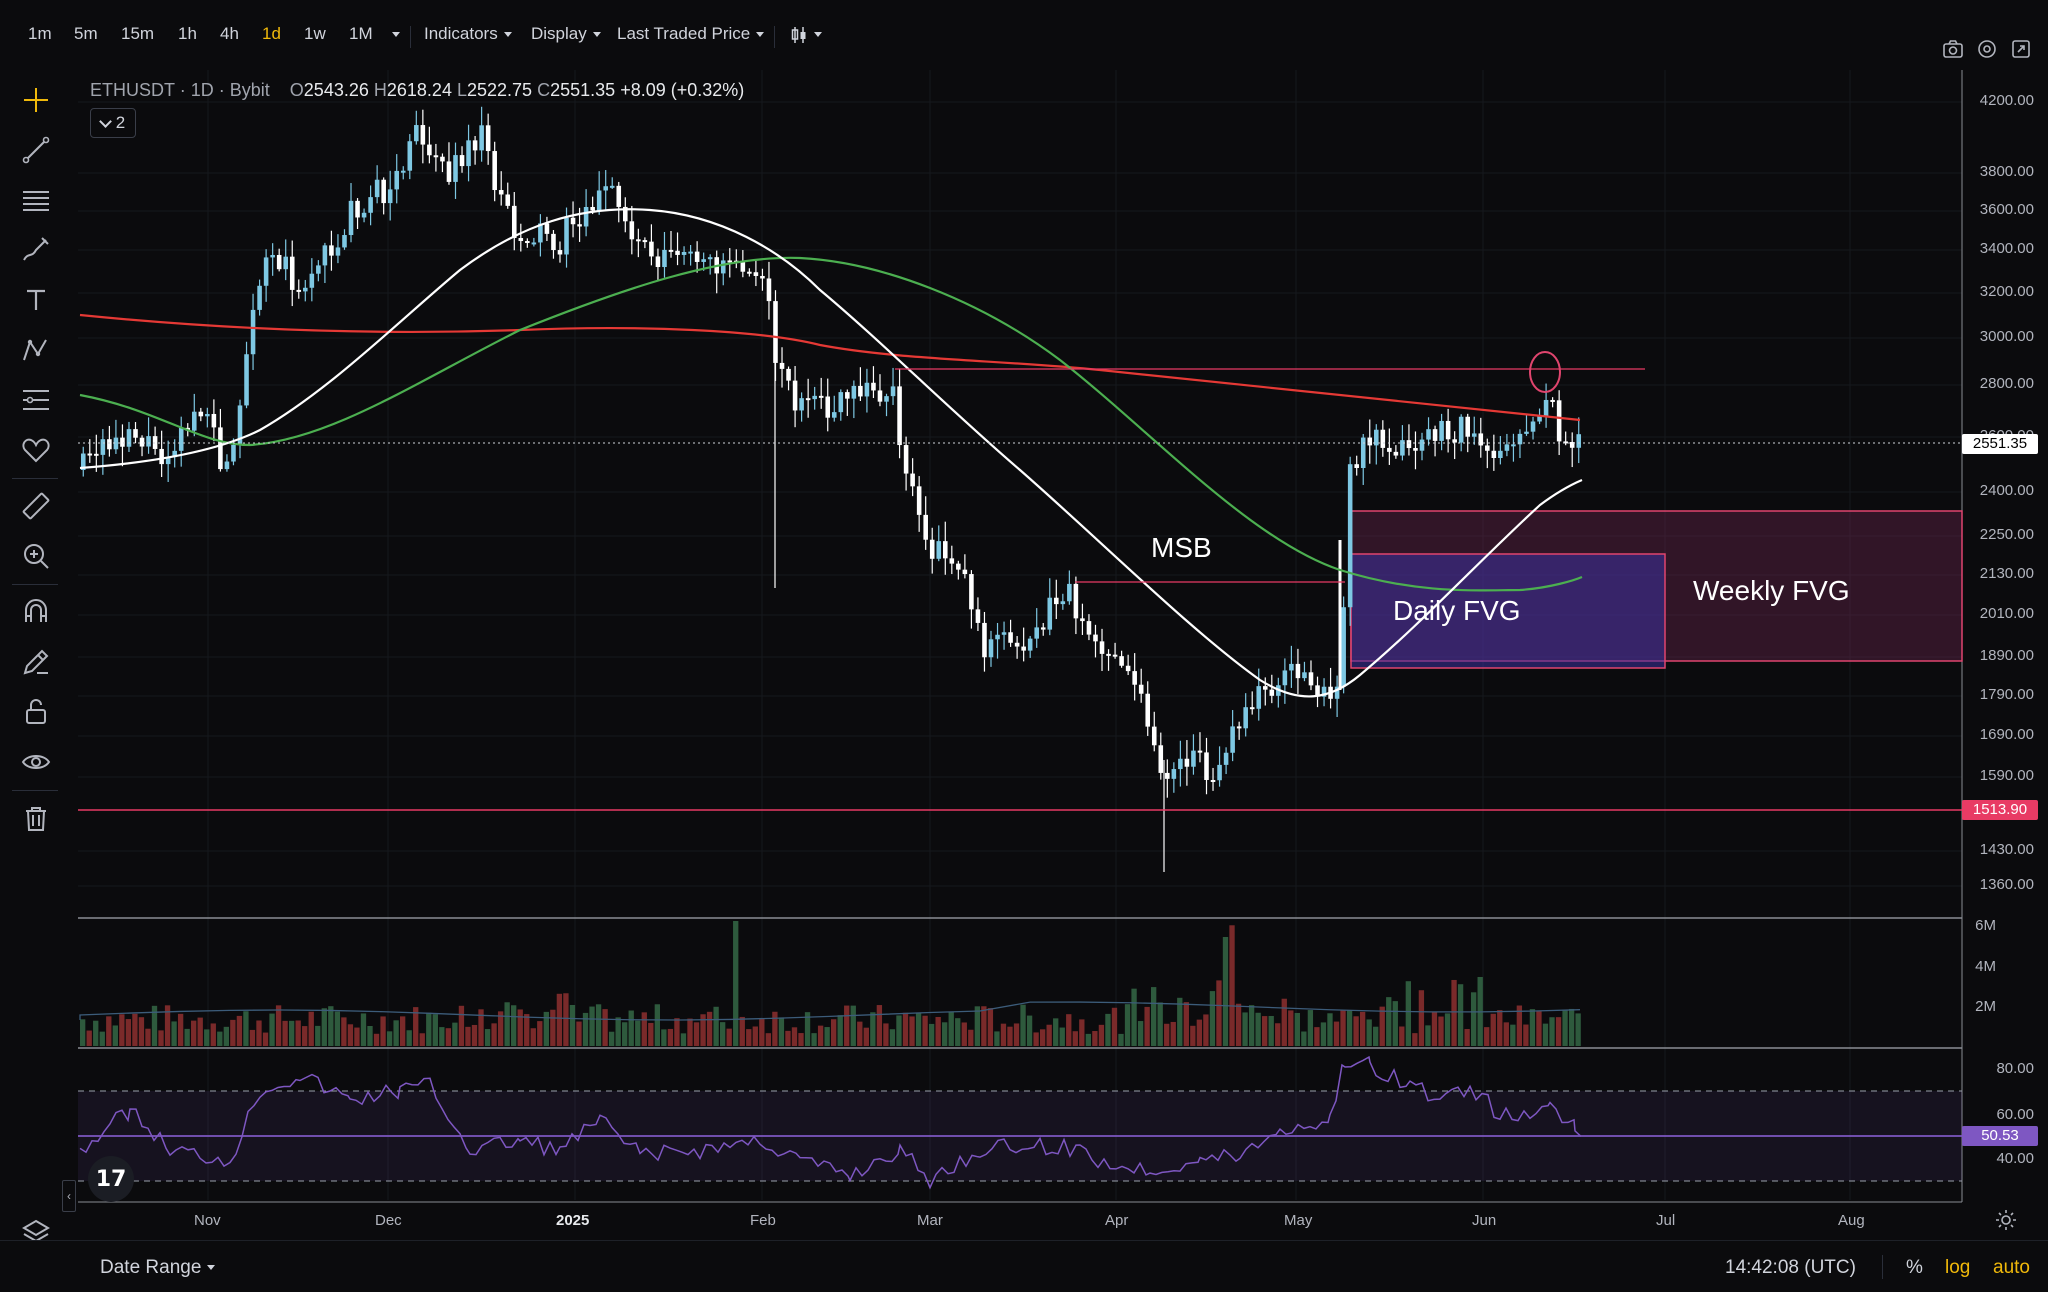 This screenshot has height=1292, width=2048. What do you see at coordinates (36, 400) in the screenshot?
I see `fib-tool` at bounding box center [36, 400].